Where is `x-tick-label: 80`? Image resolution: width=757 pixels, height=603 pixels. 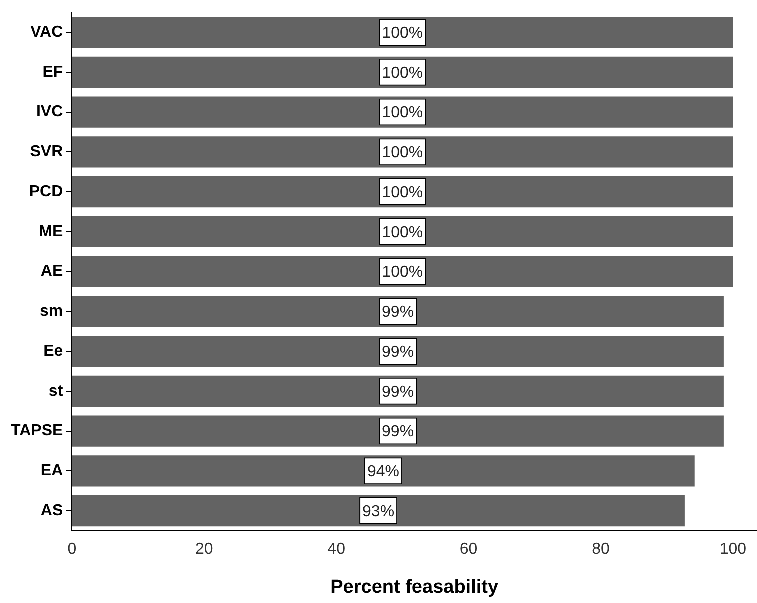 x-tick-label: 80 is located at coordinates (601, 549).